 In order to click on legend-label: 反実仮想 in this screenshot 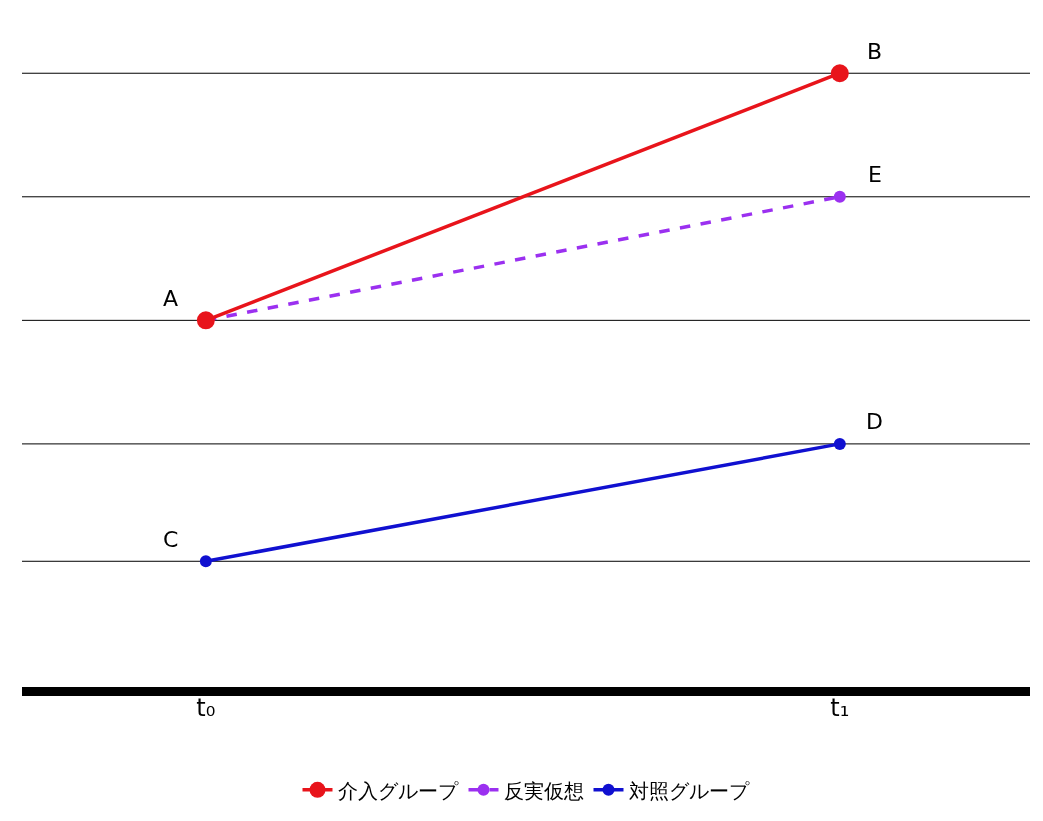, I will do `click(543, 790)`.